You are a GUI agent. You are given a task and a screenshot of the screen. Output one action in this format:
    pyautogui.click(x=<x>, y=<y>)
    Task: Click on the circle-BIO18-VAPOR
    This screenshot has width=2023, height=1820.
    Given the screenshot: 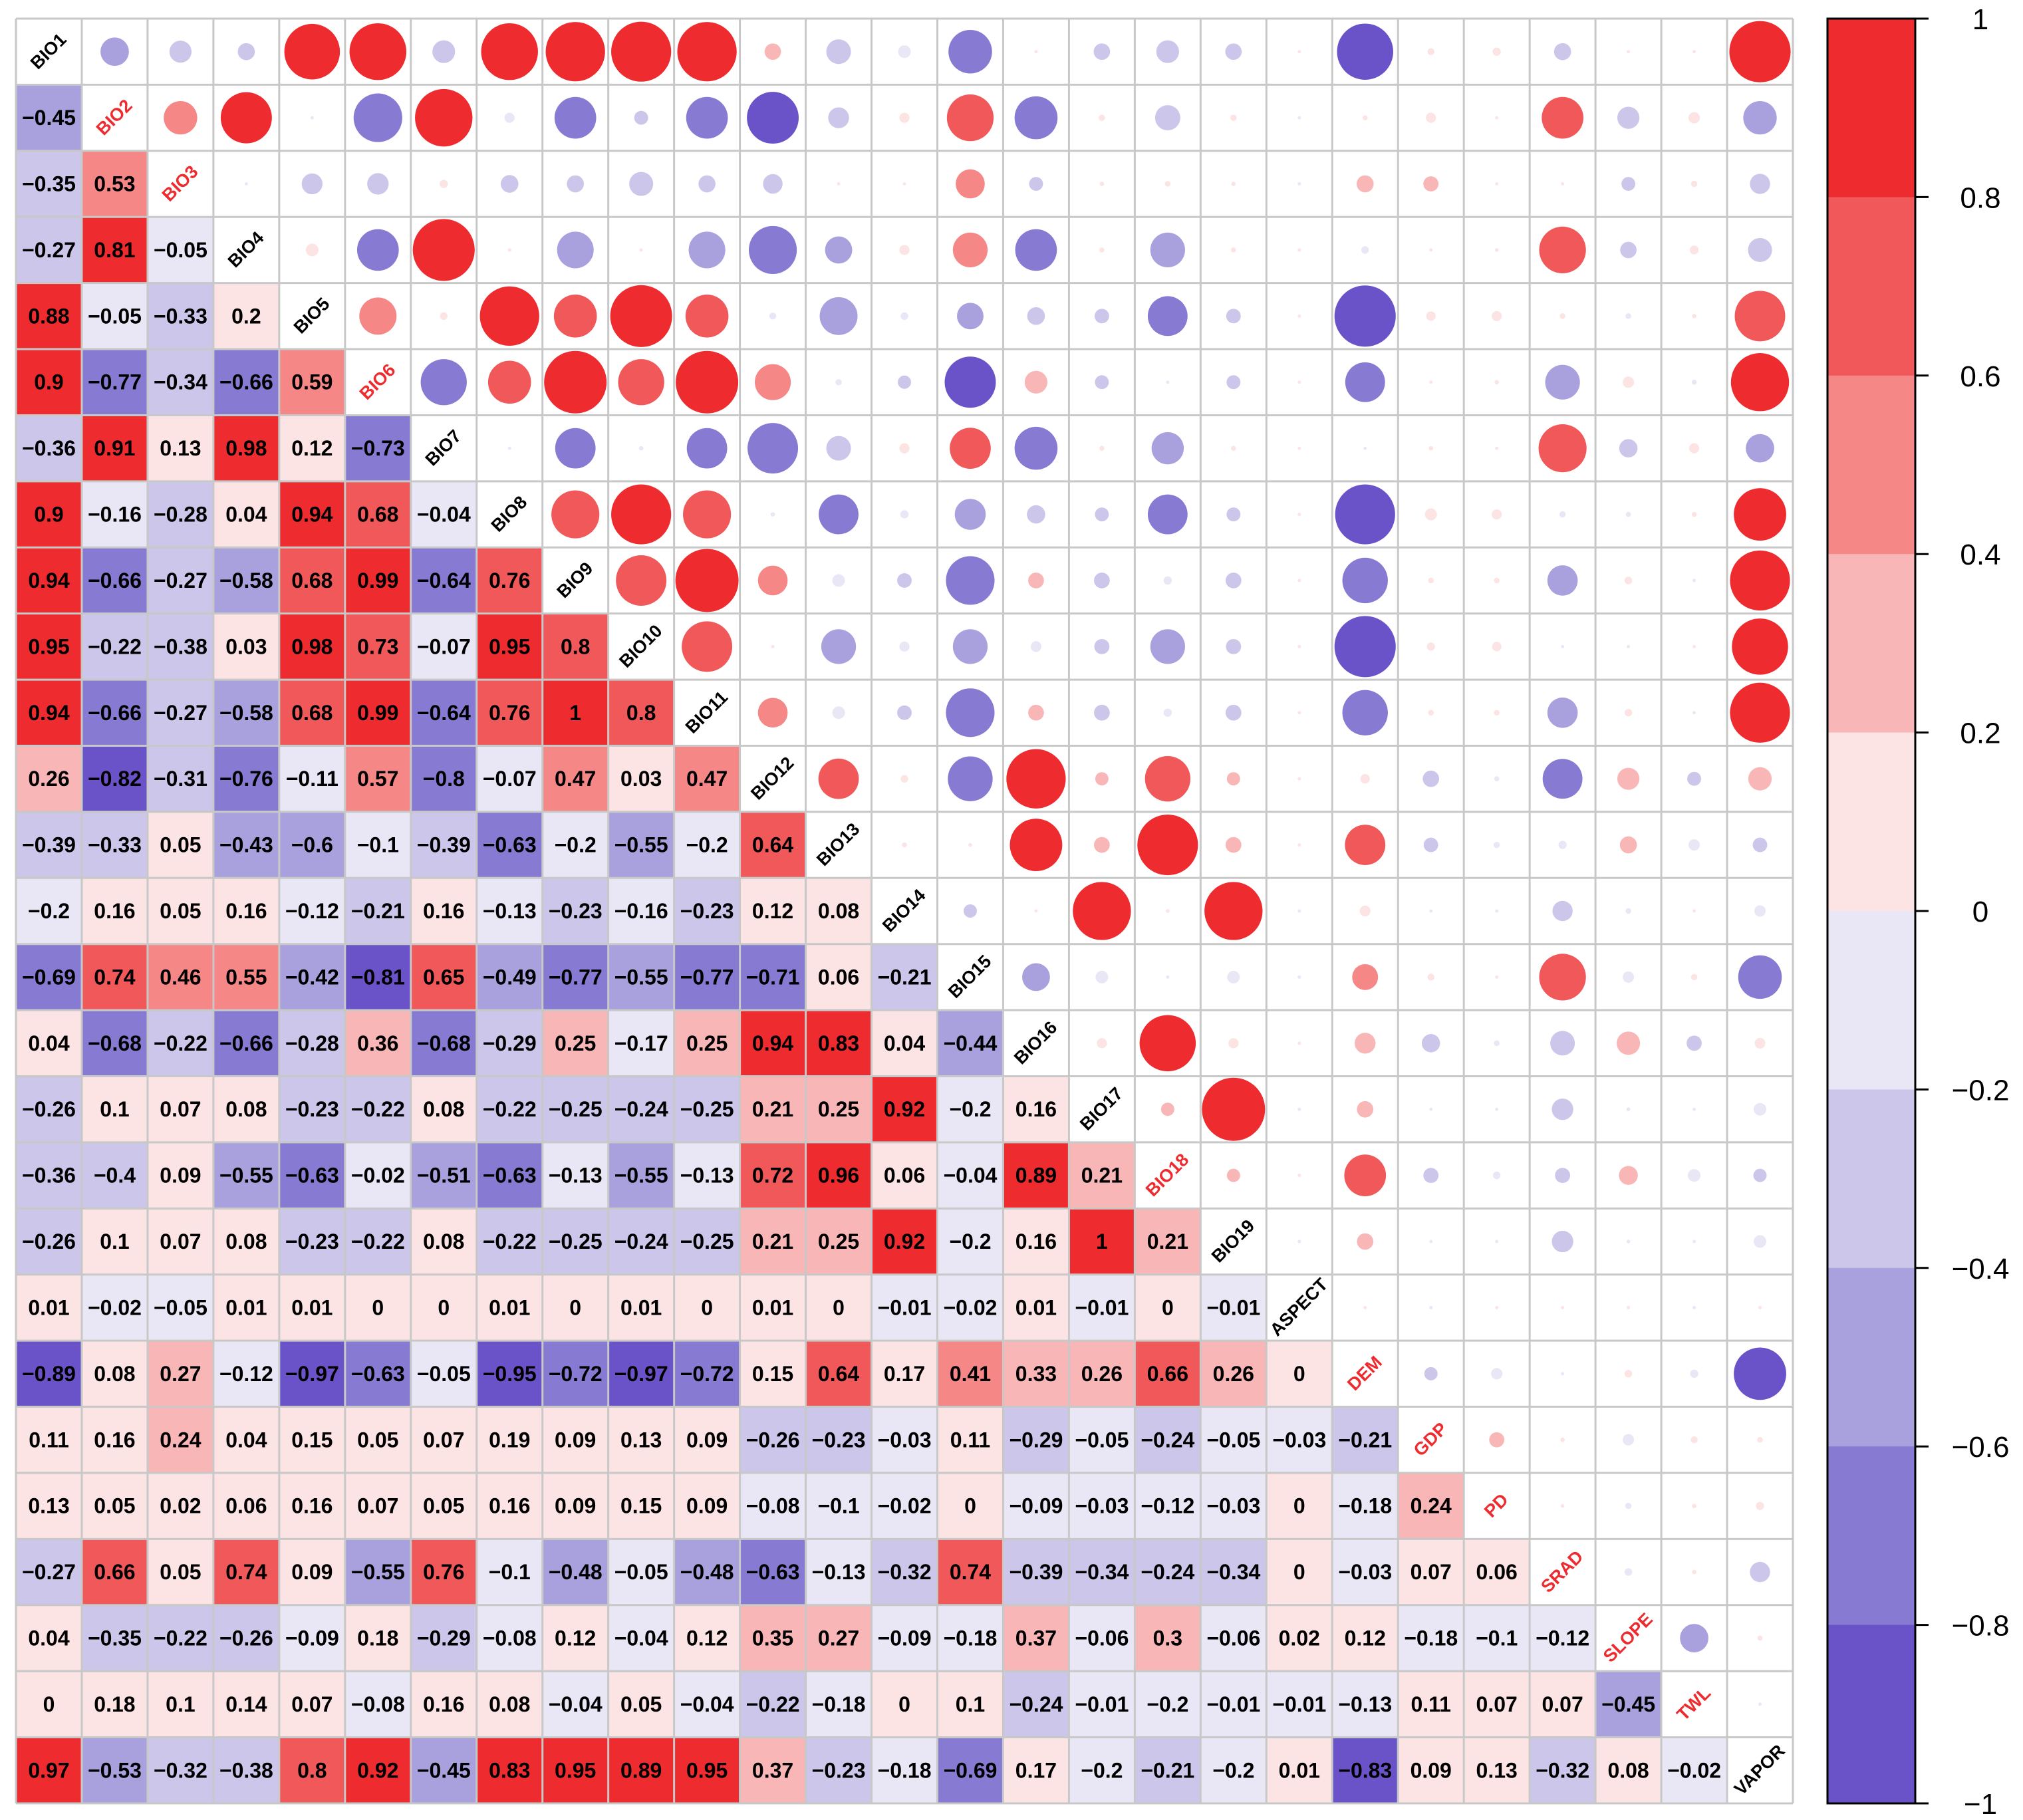 What is the action you would take?
    pyautogui.click(x=1760, y=1175)
    